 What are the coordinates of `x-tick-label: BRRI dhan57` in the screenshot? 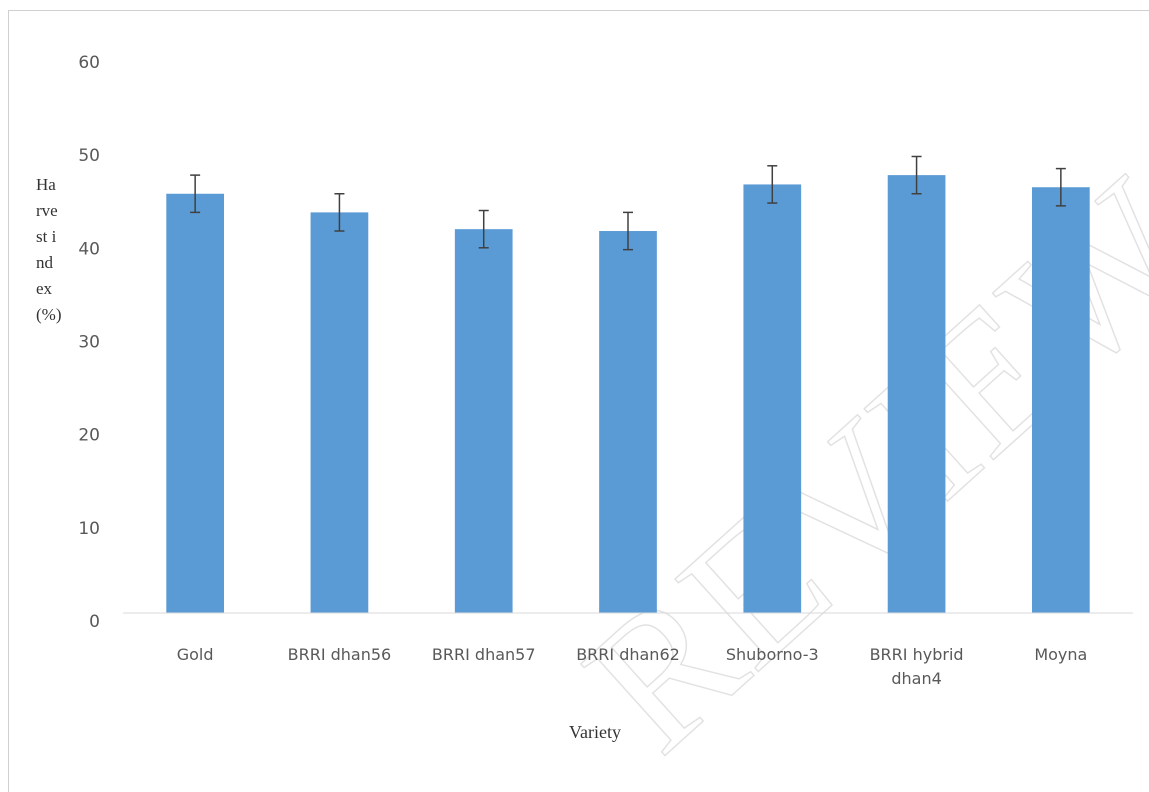 It's located at (483, 654).